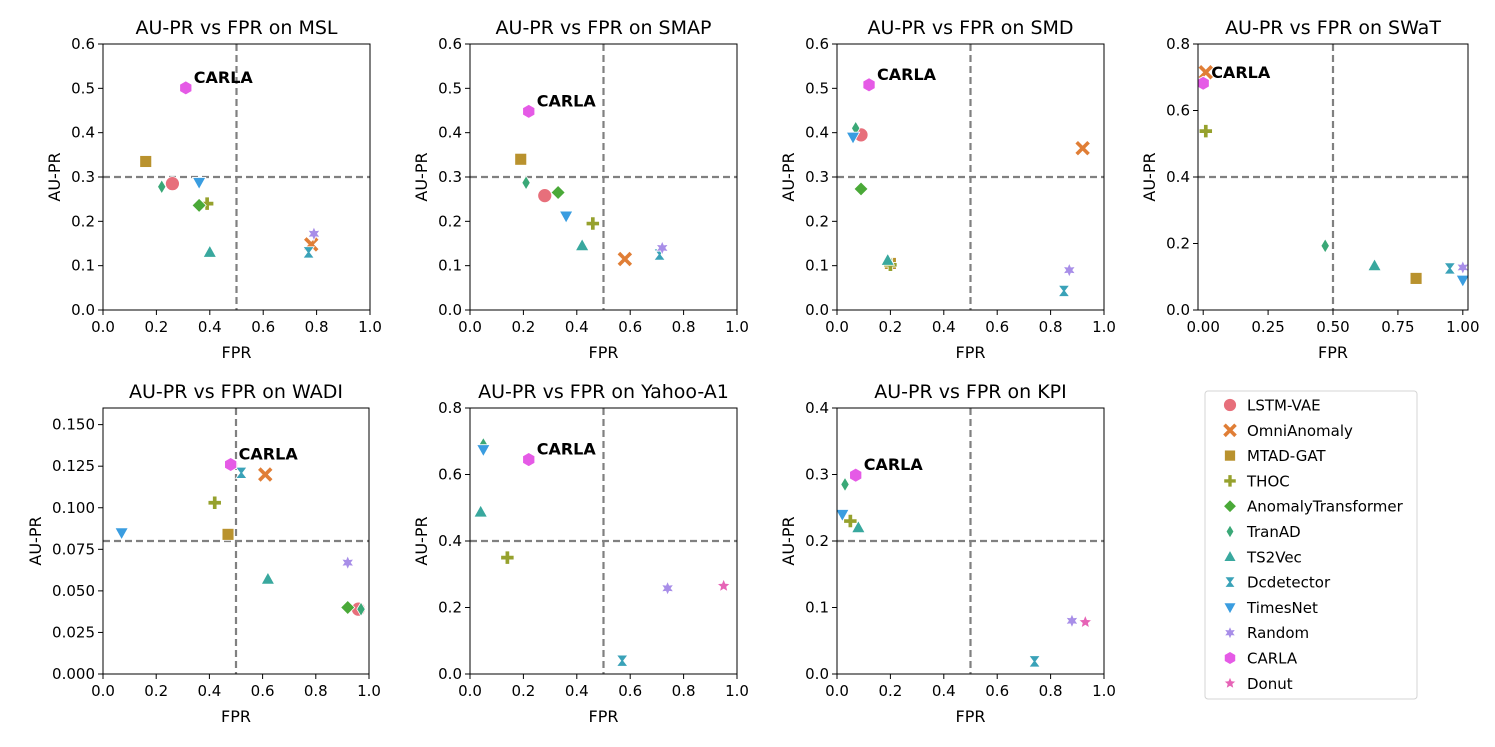  Describe the element at coordinates (1288, 431) in the screenshot. I see `legend-item-omnianomaly: OmniAnomaly` at that location.